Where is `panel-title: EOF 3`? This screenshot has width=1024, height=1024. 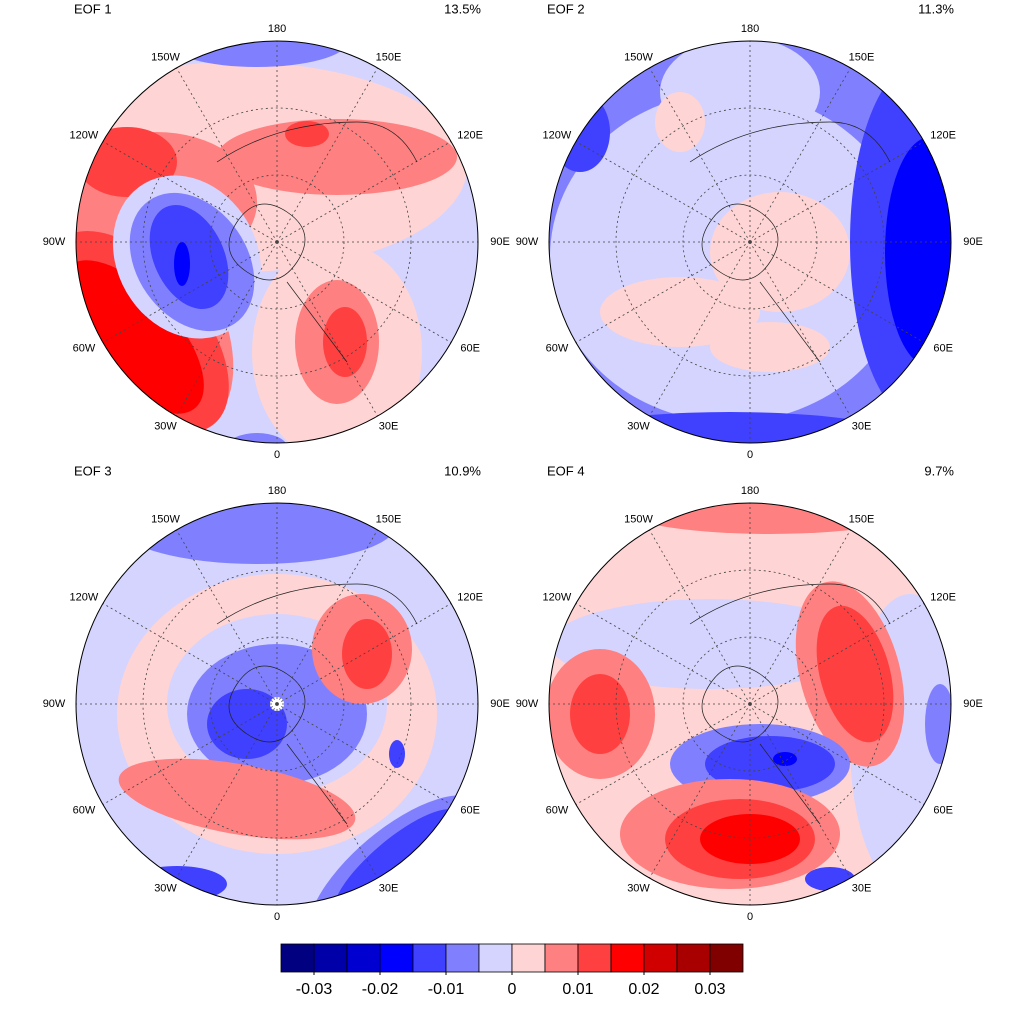
panel-title: EOF 3 is located at coordinates (93, 470).